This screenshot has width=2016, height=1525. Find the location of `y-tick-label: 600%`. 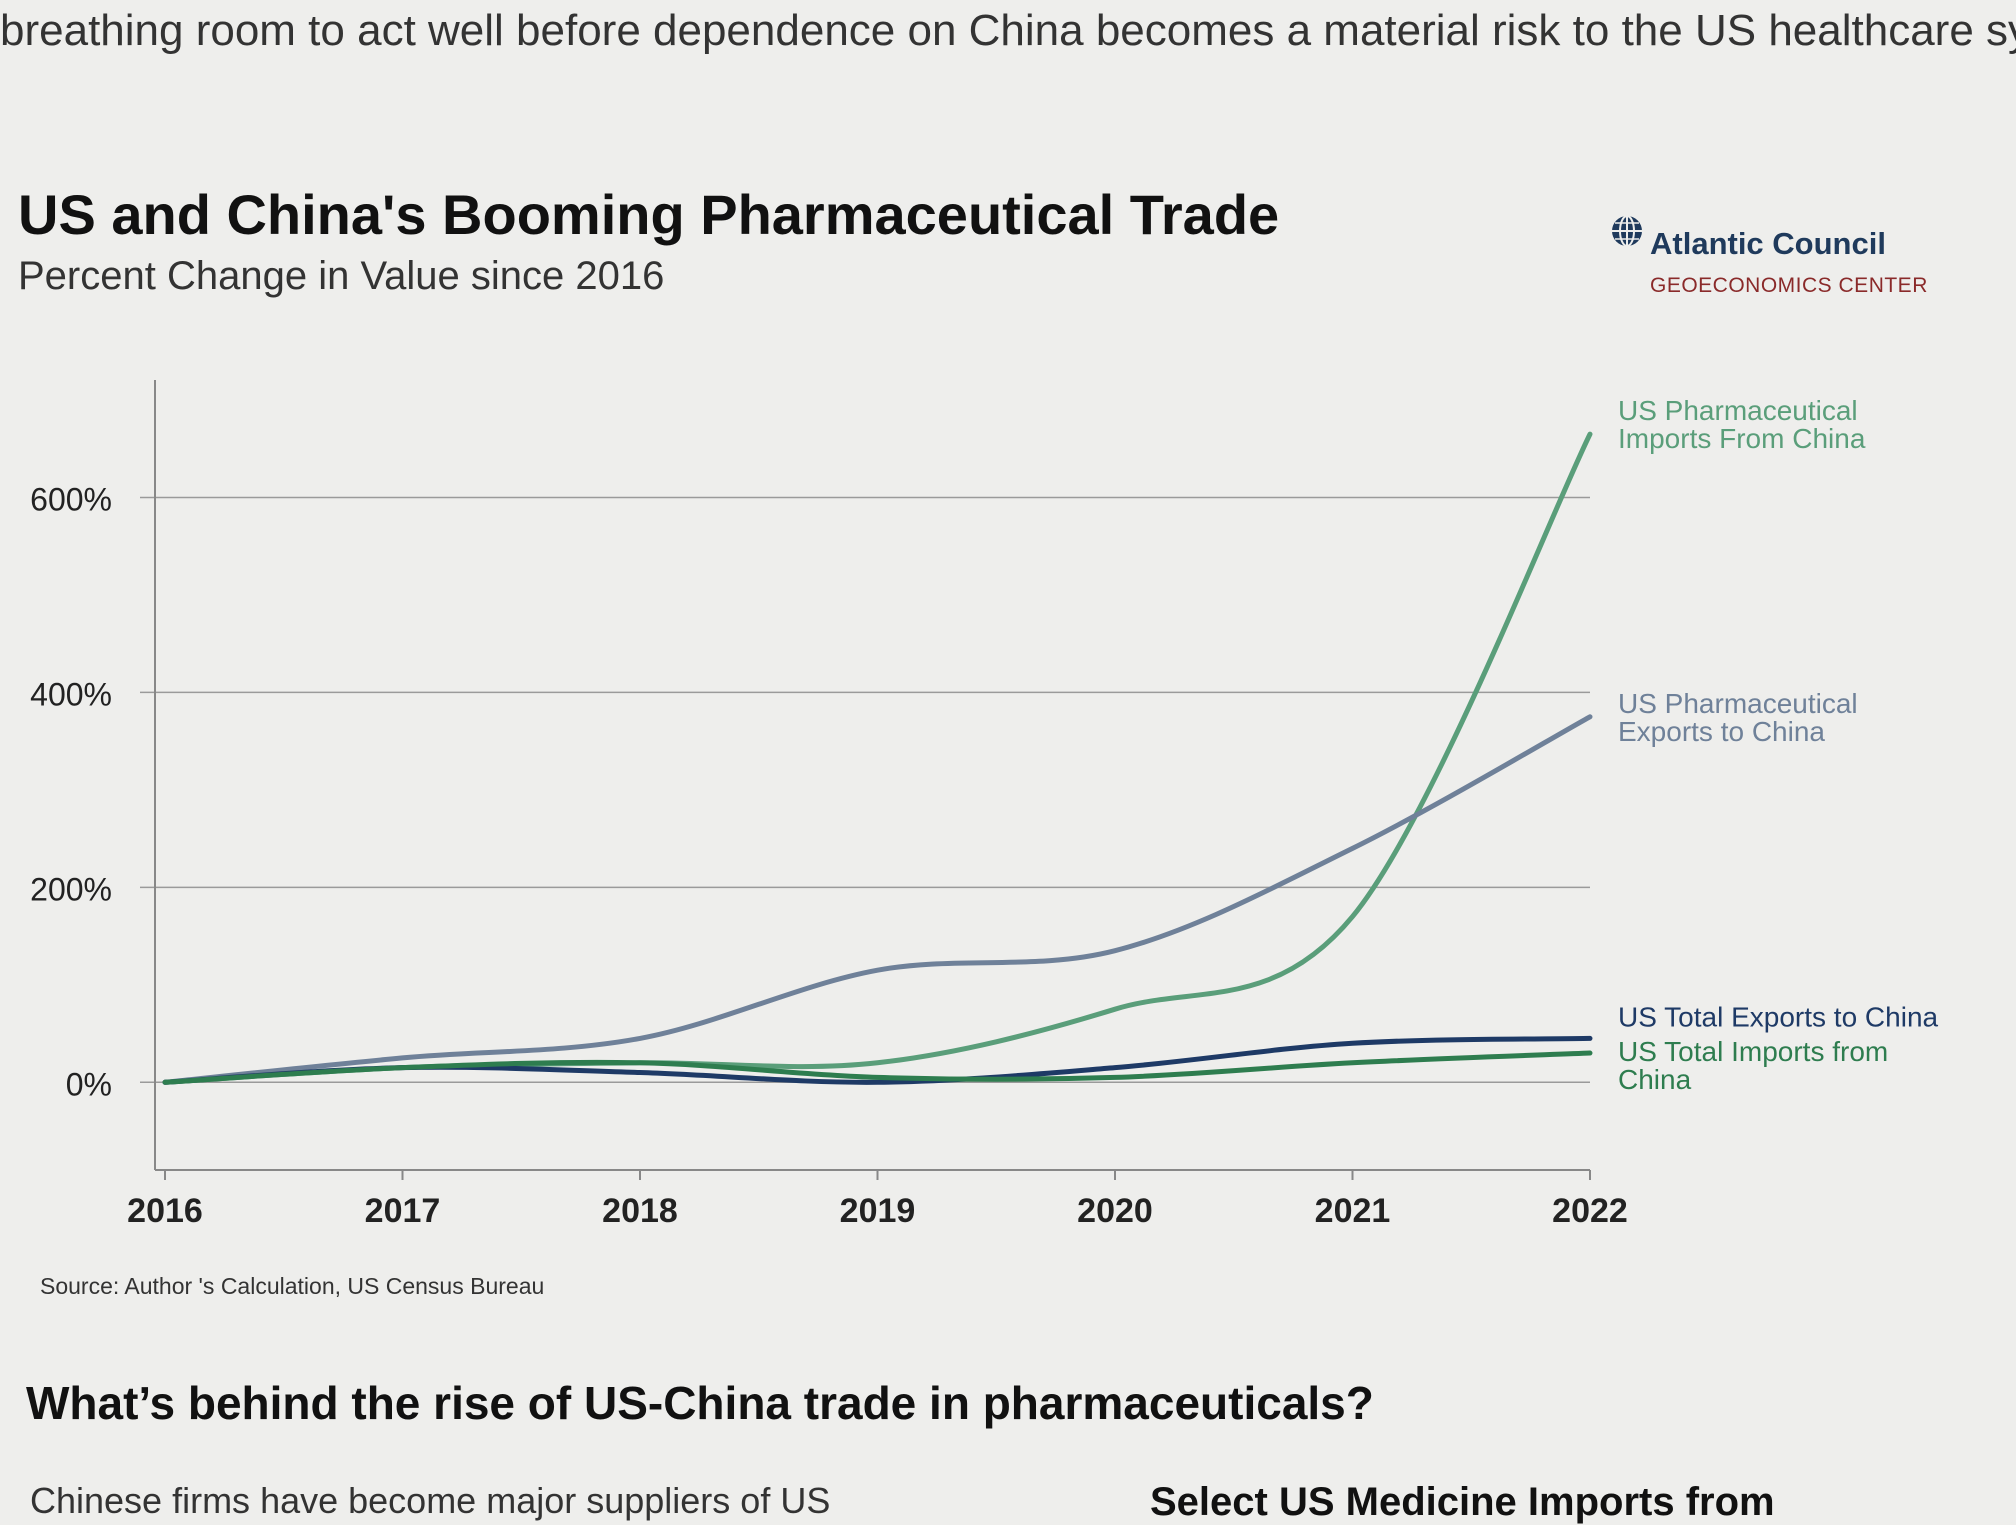

y-tick-label: 600% is located at coordinates (71, 499).